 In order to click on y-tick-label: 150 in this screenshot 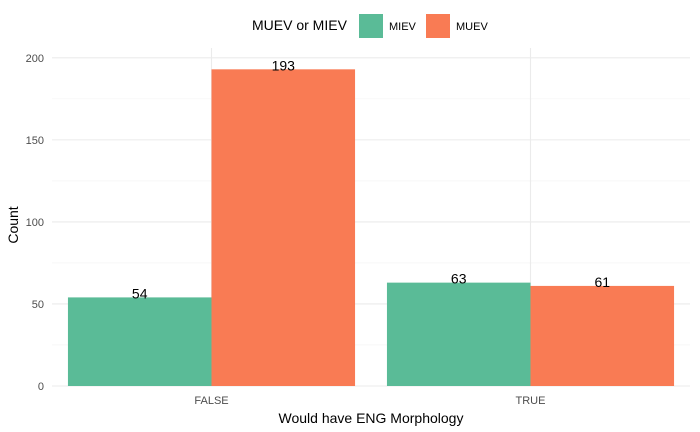, I will do `click(35, 141)`.